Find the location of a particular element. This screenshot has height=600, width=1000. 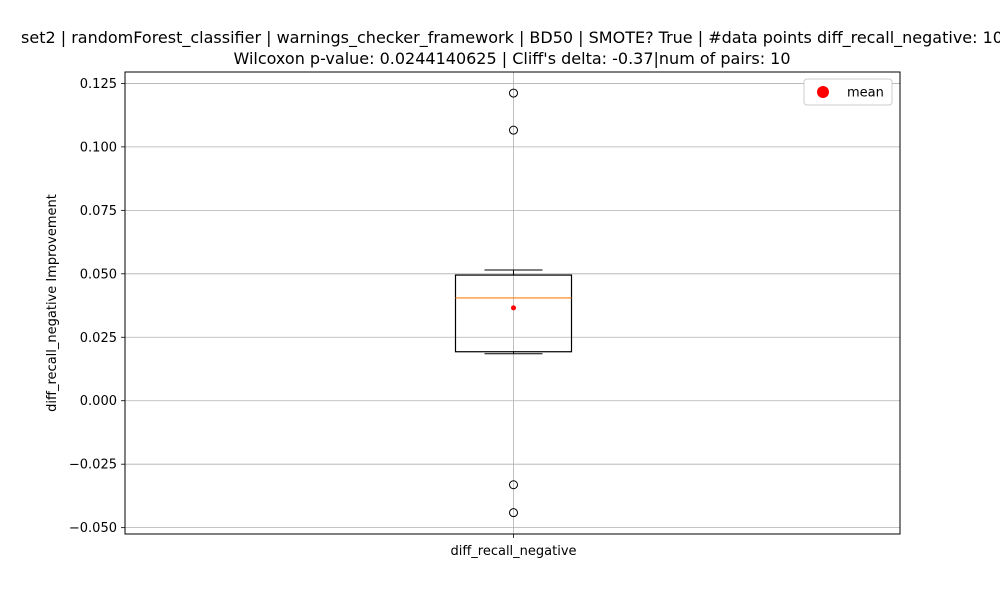

legend-frame is located at coordinates (848, 92).